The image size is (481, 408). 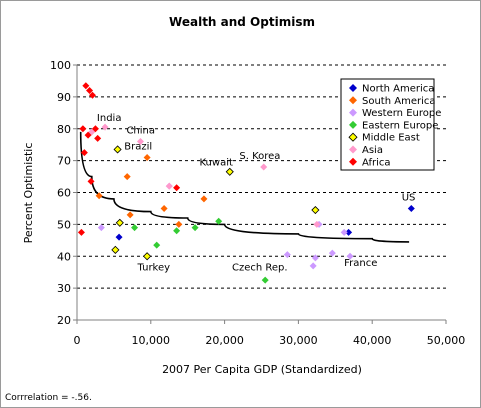 What do you see at coordinates (138, 146) in the screenshot?
I see `annotation-label: Brazil` at bounding box center [138, 146].